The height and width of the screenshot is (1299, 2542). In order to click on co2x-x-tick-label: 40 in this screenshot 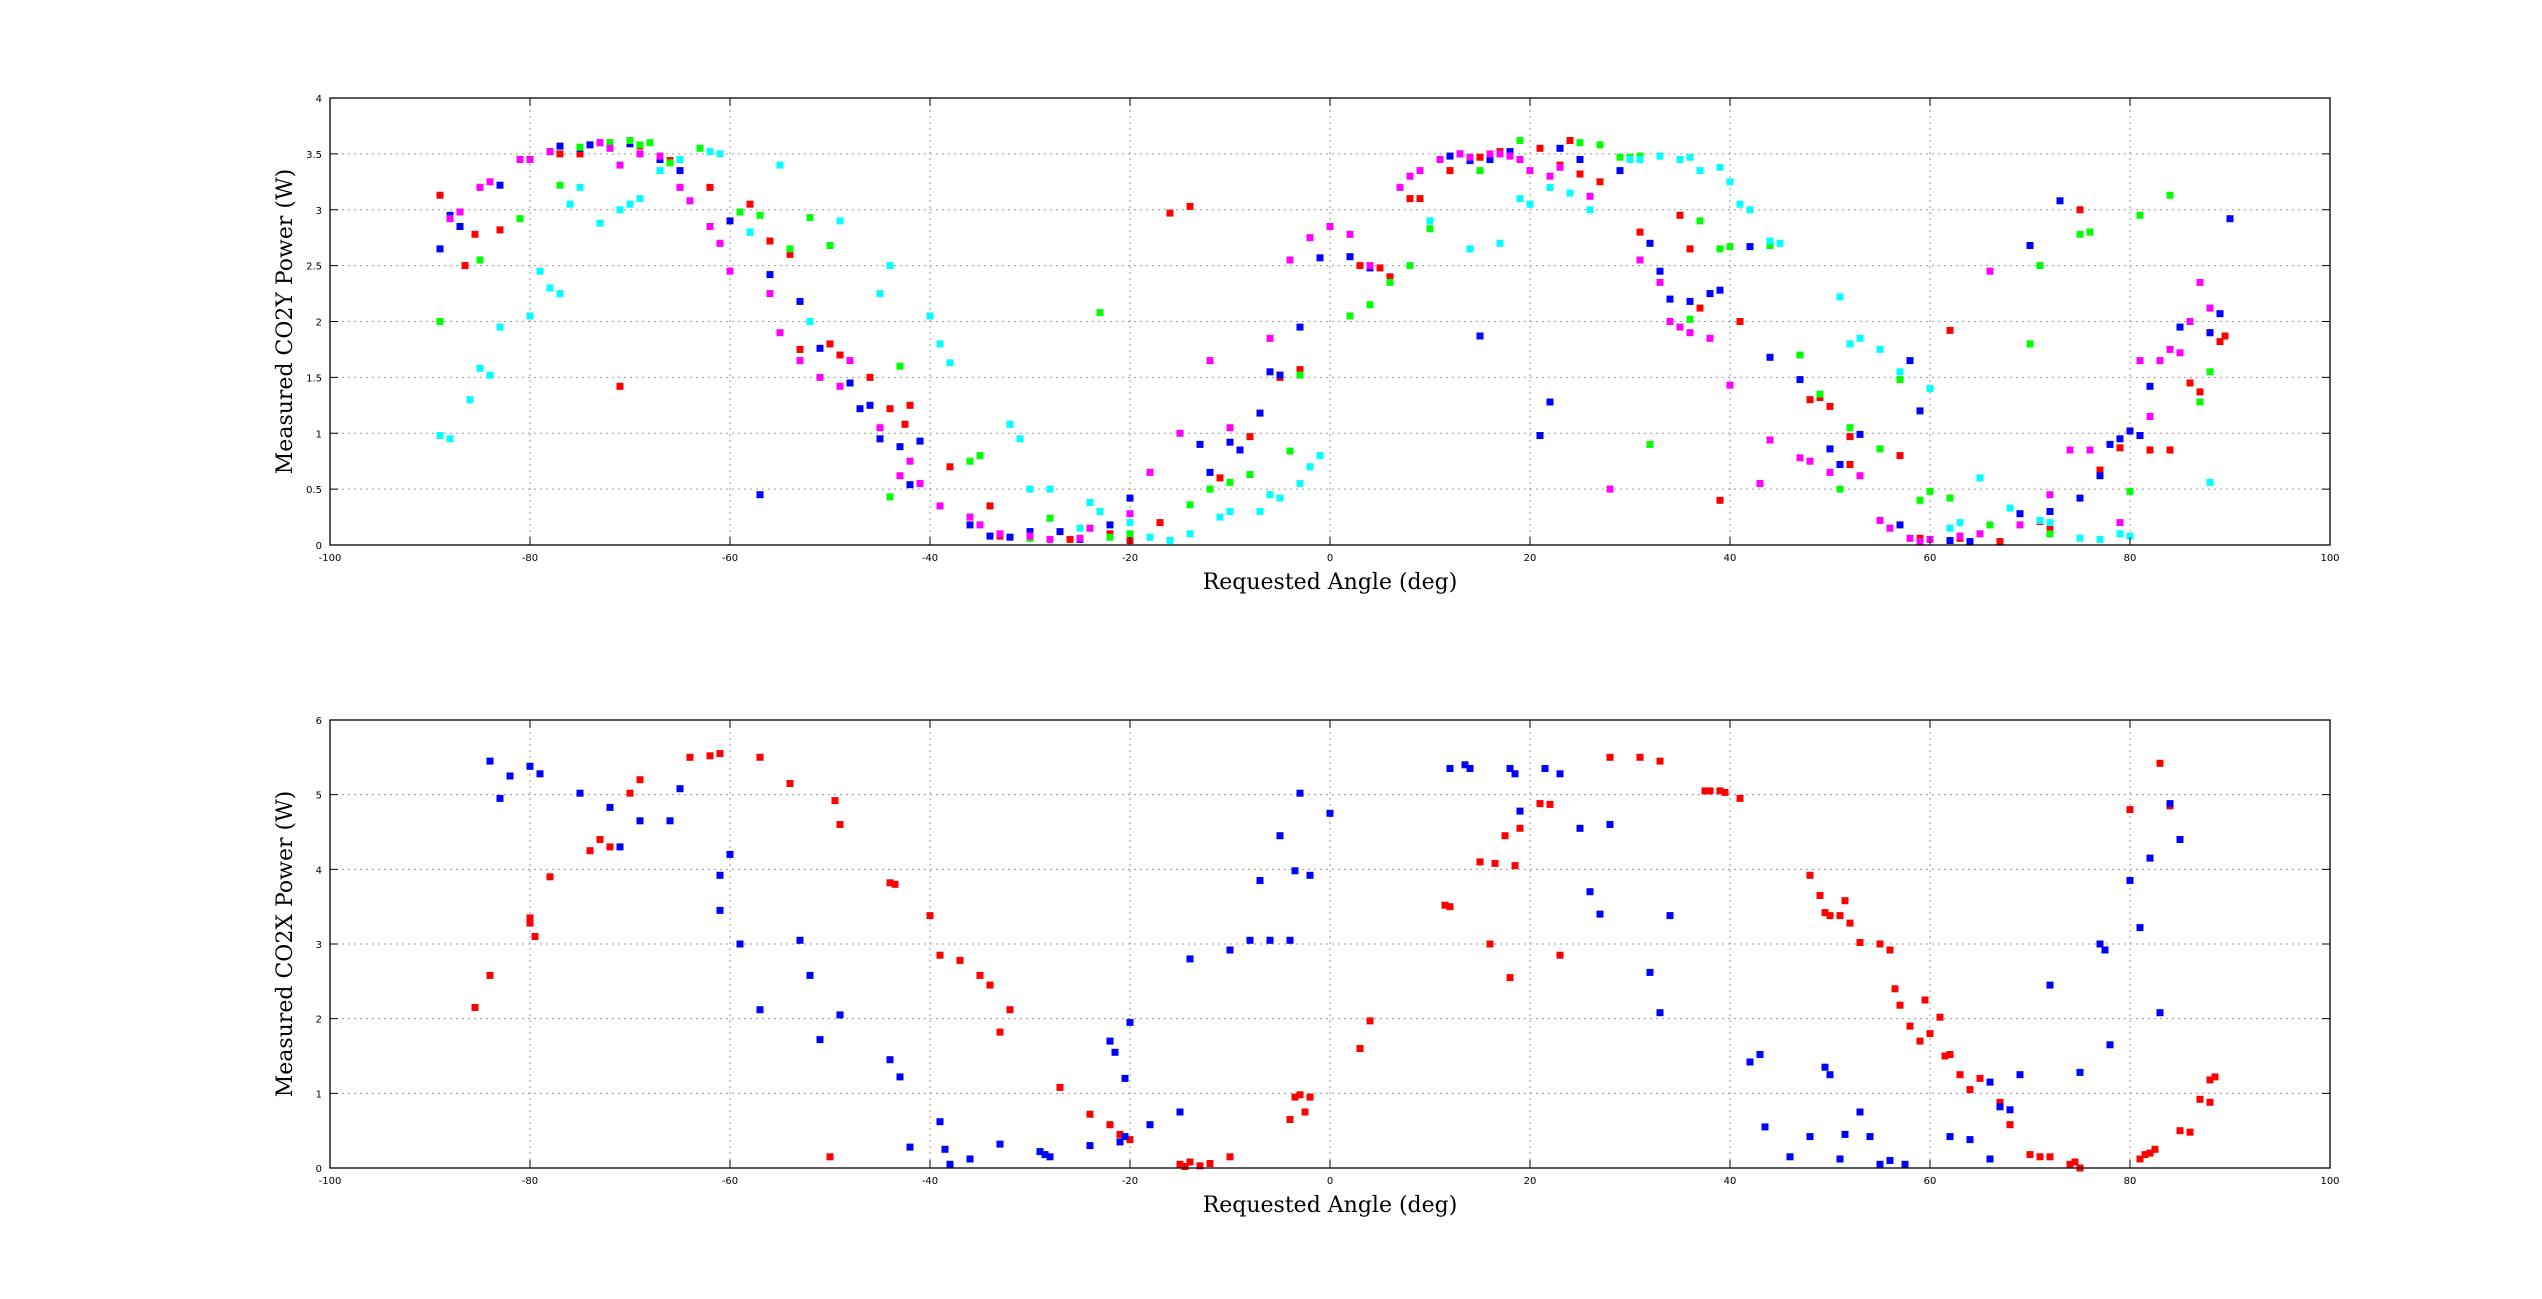, I will do `click(1730, 1181)`.